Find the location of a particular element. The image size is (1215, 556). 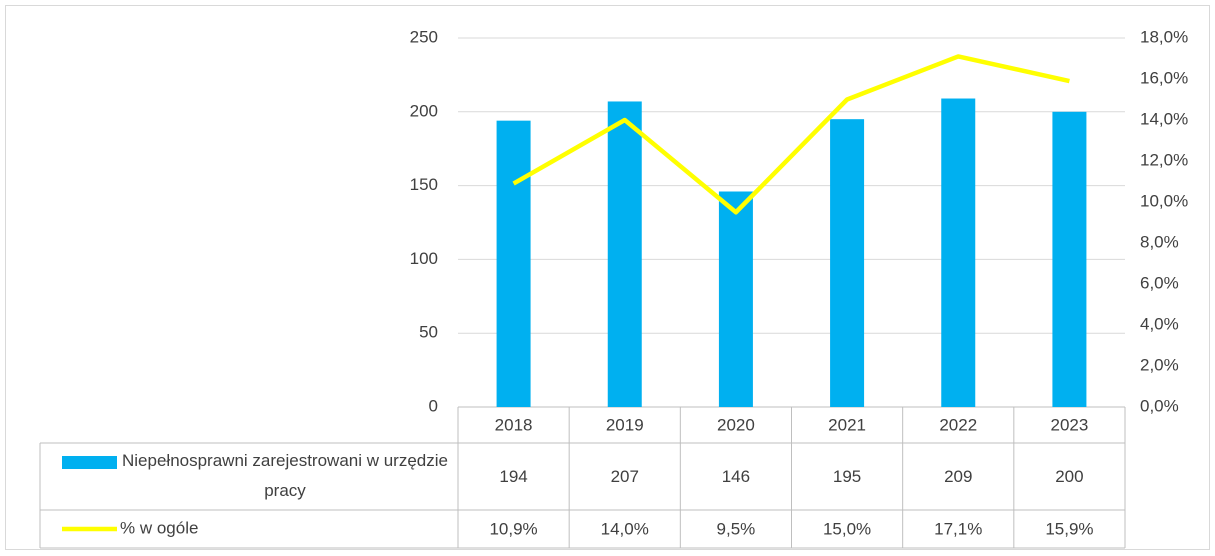

y-tick-label: 100 is located at coordinates (424, 258).